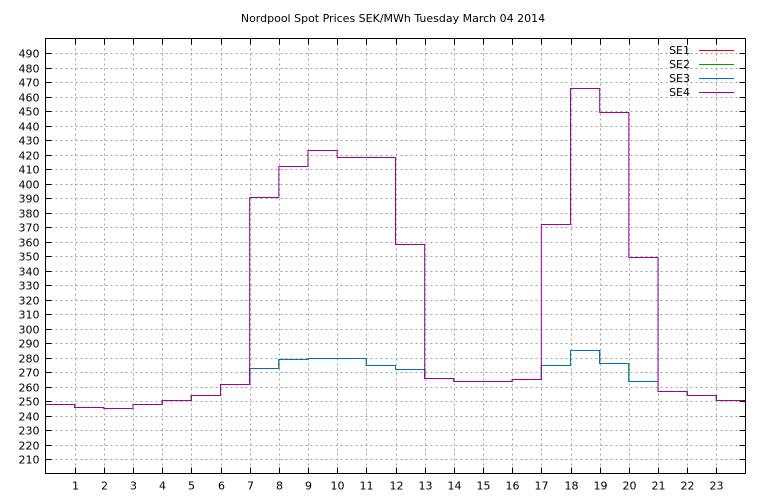 The height and width of the screenshot is (500, 768). What do you see at coordinates (29, 141) in the screenshot?
I see `y-tick-label: 430` at bounding box center [29, 141].